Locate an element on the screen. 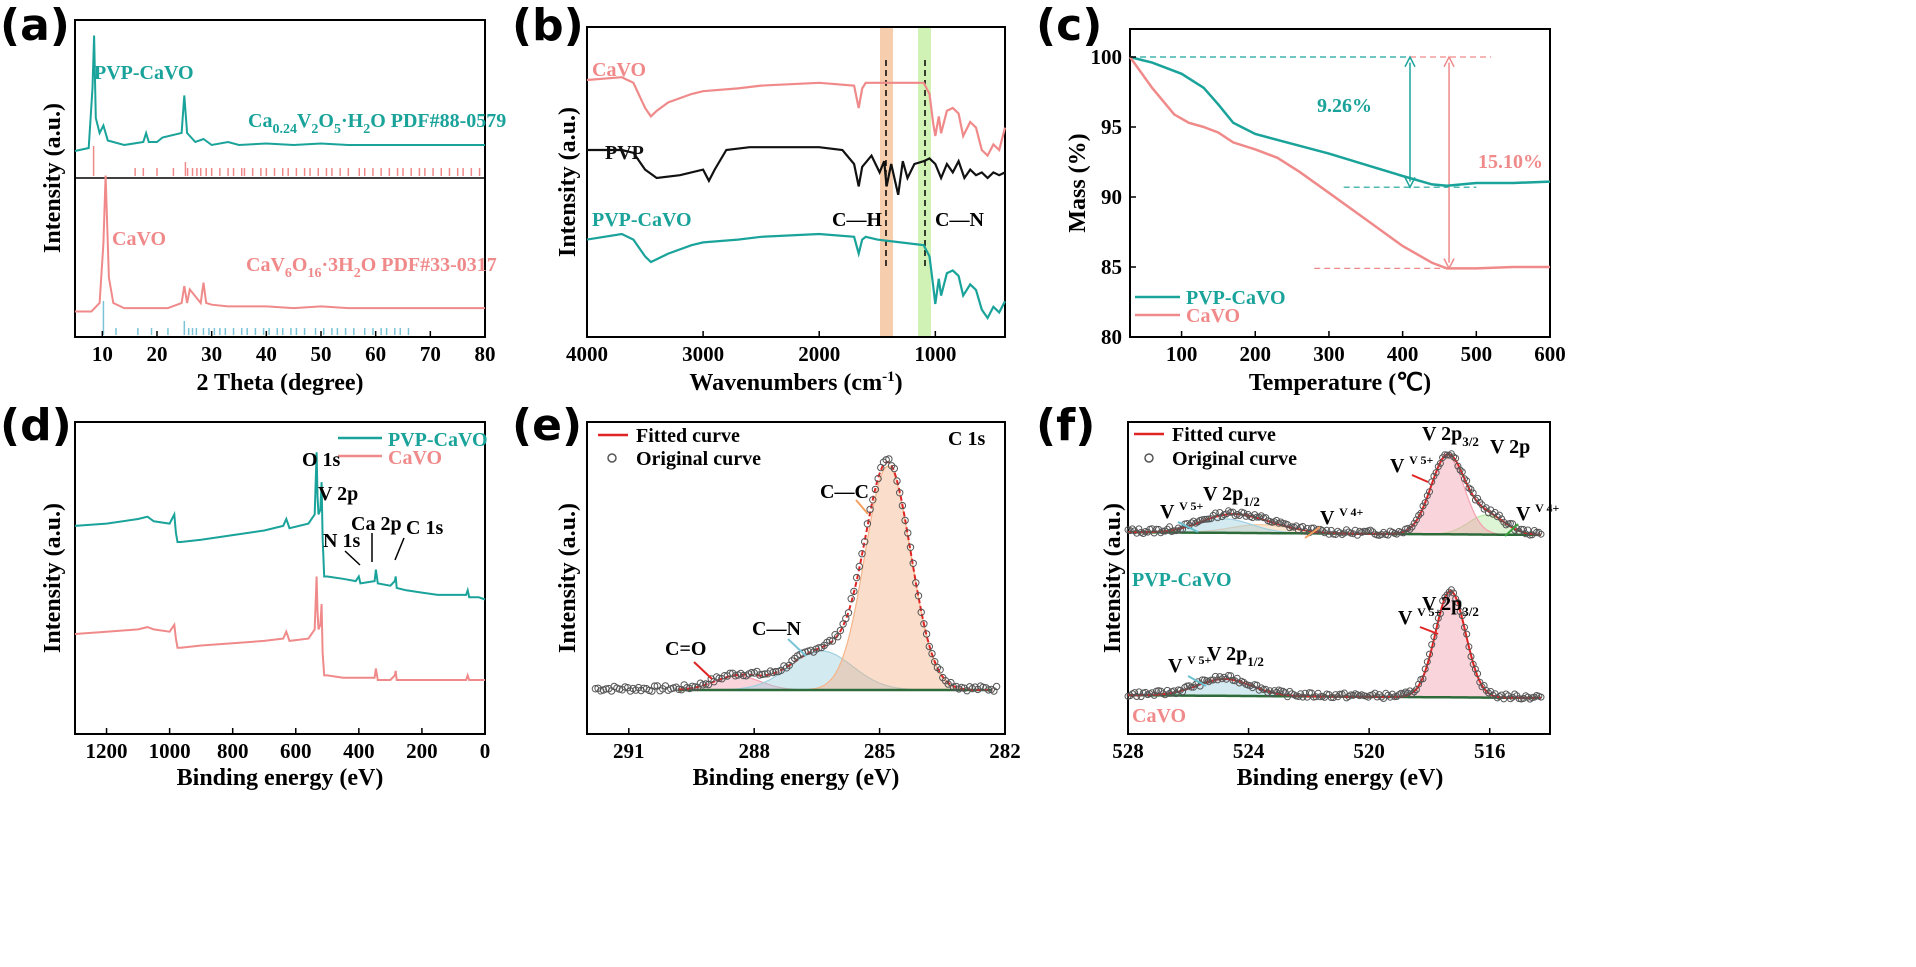  d-tick-label: 600 is located at coordinates (296, 751).